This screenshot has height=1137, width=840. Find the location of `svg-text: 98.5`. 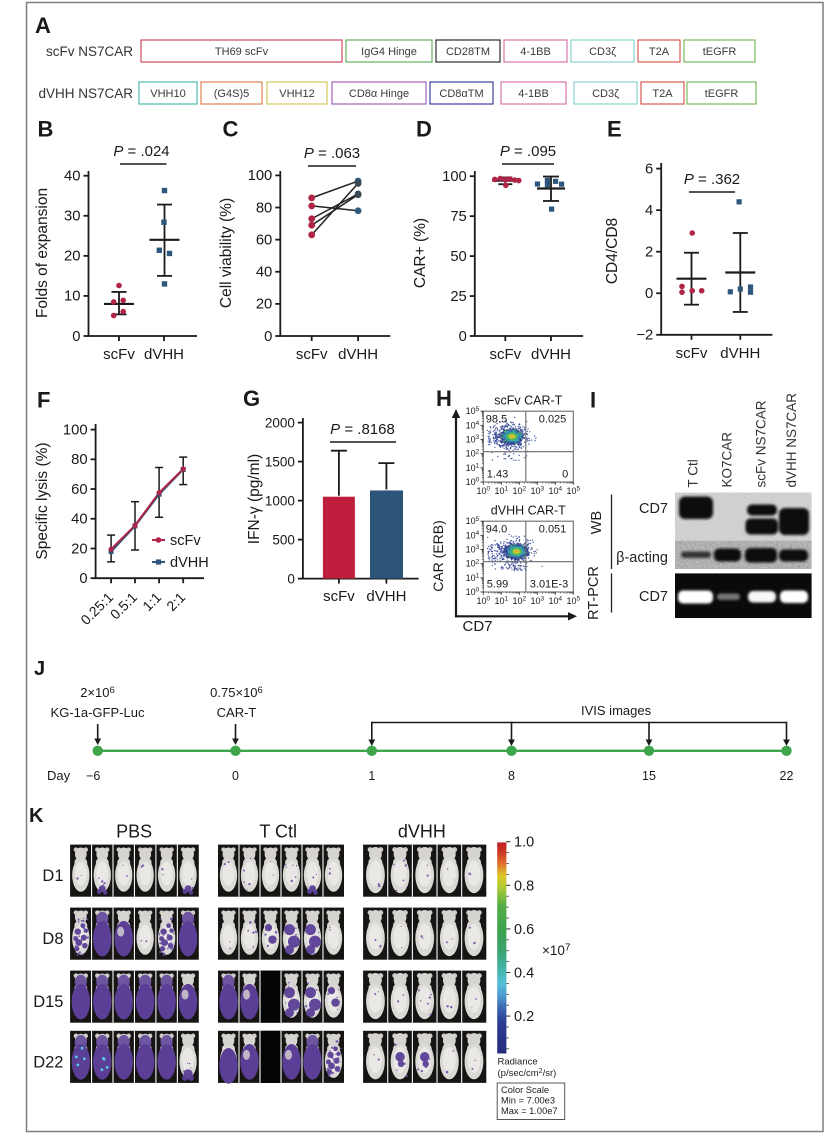

svg-text: 98.5 is located at coordinates (496, 420).